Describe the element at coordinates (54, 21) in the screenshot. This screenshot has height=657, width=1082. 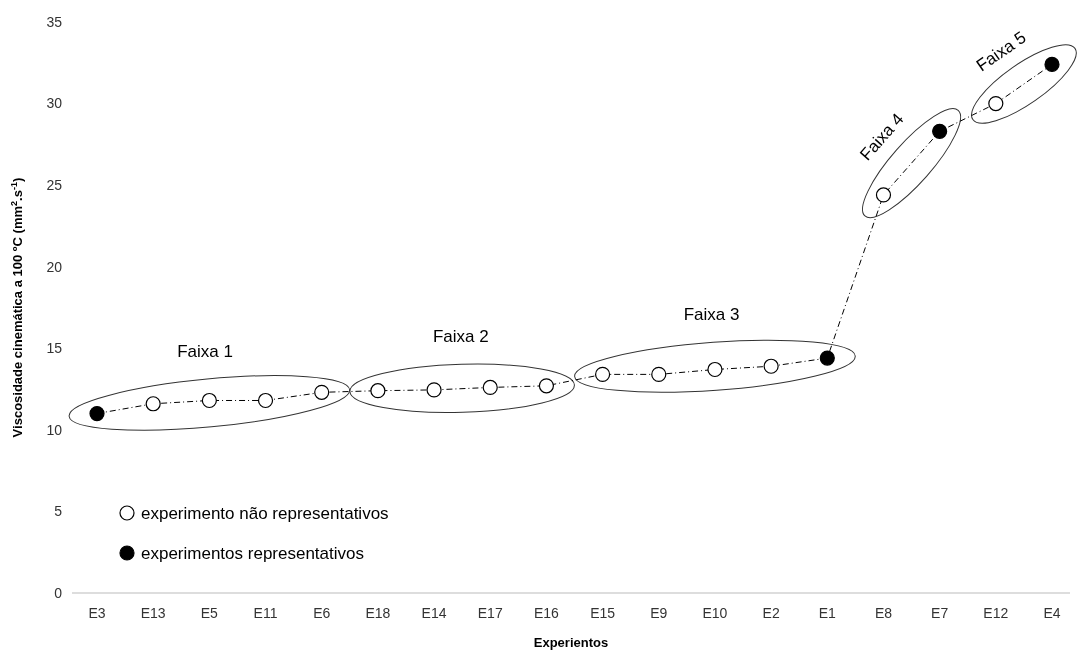
I see `y-tick-label: 35` at that location.